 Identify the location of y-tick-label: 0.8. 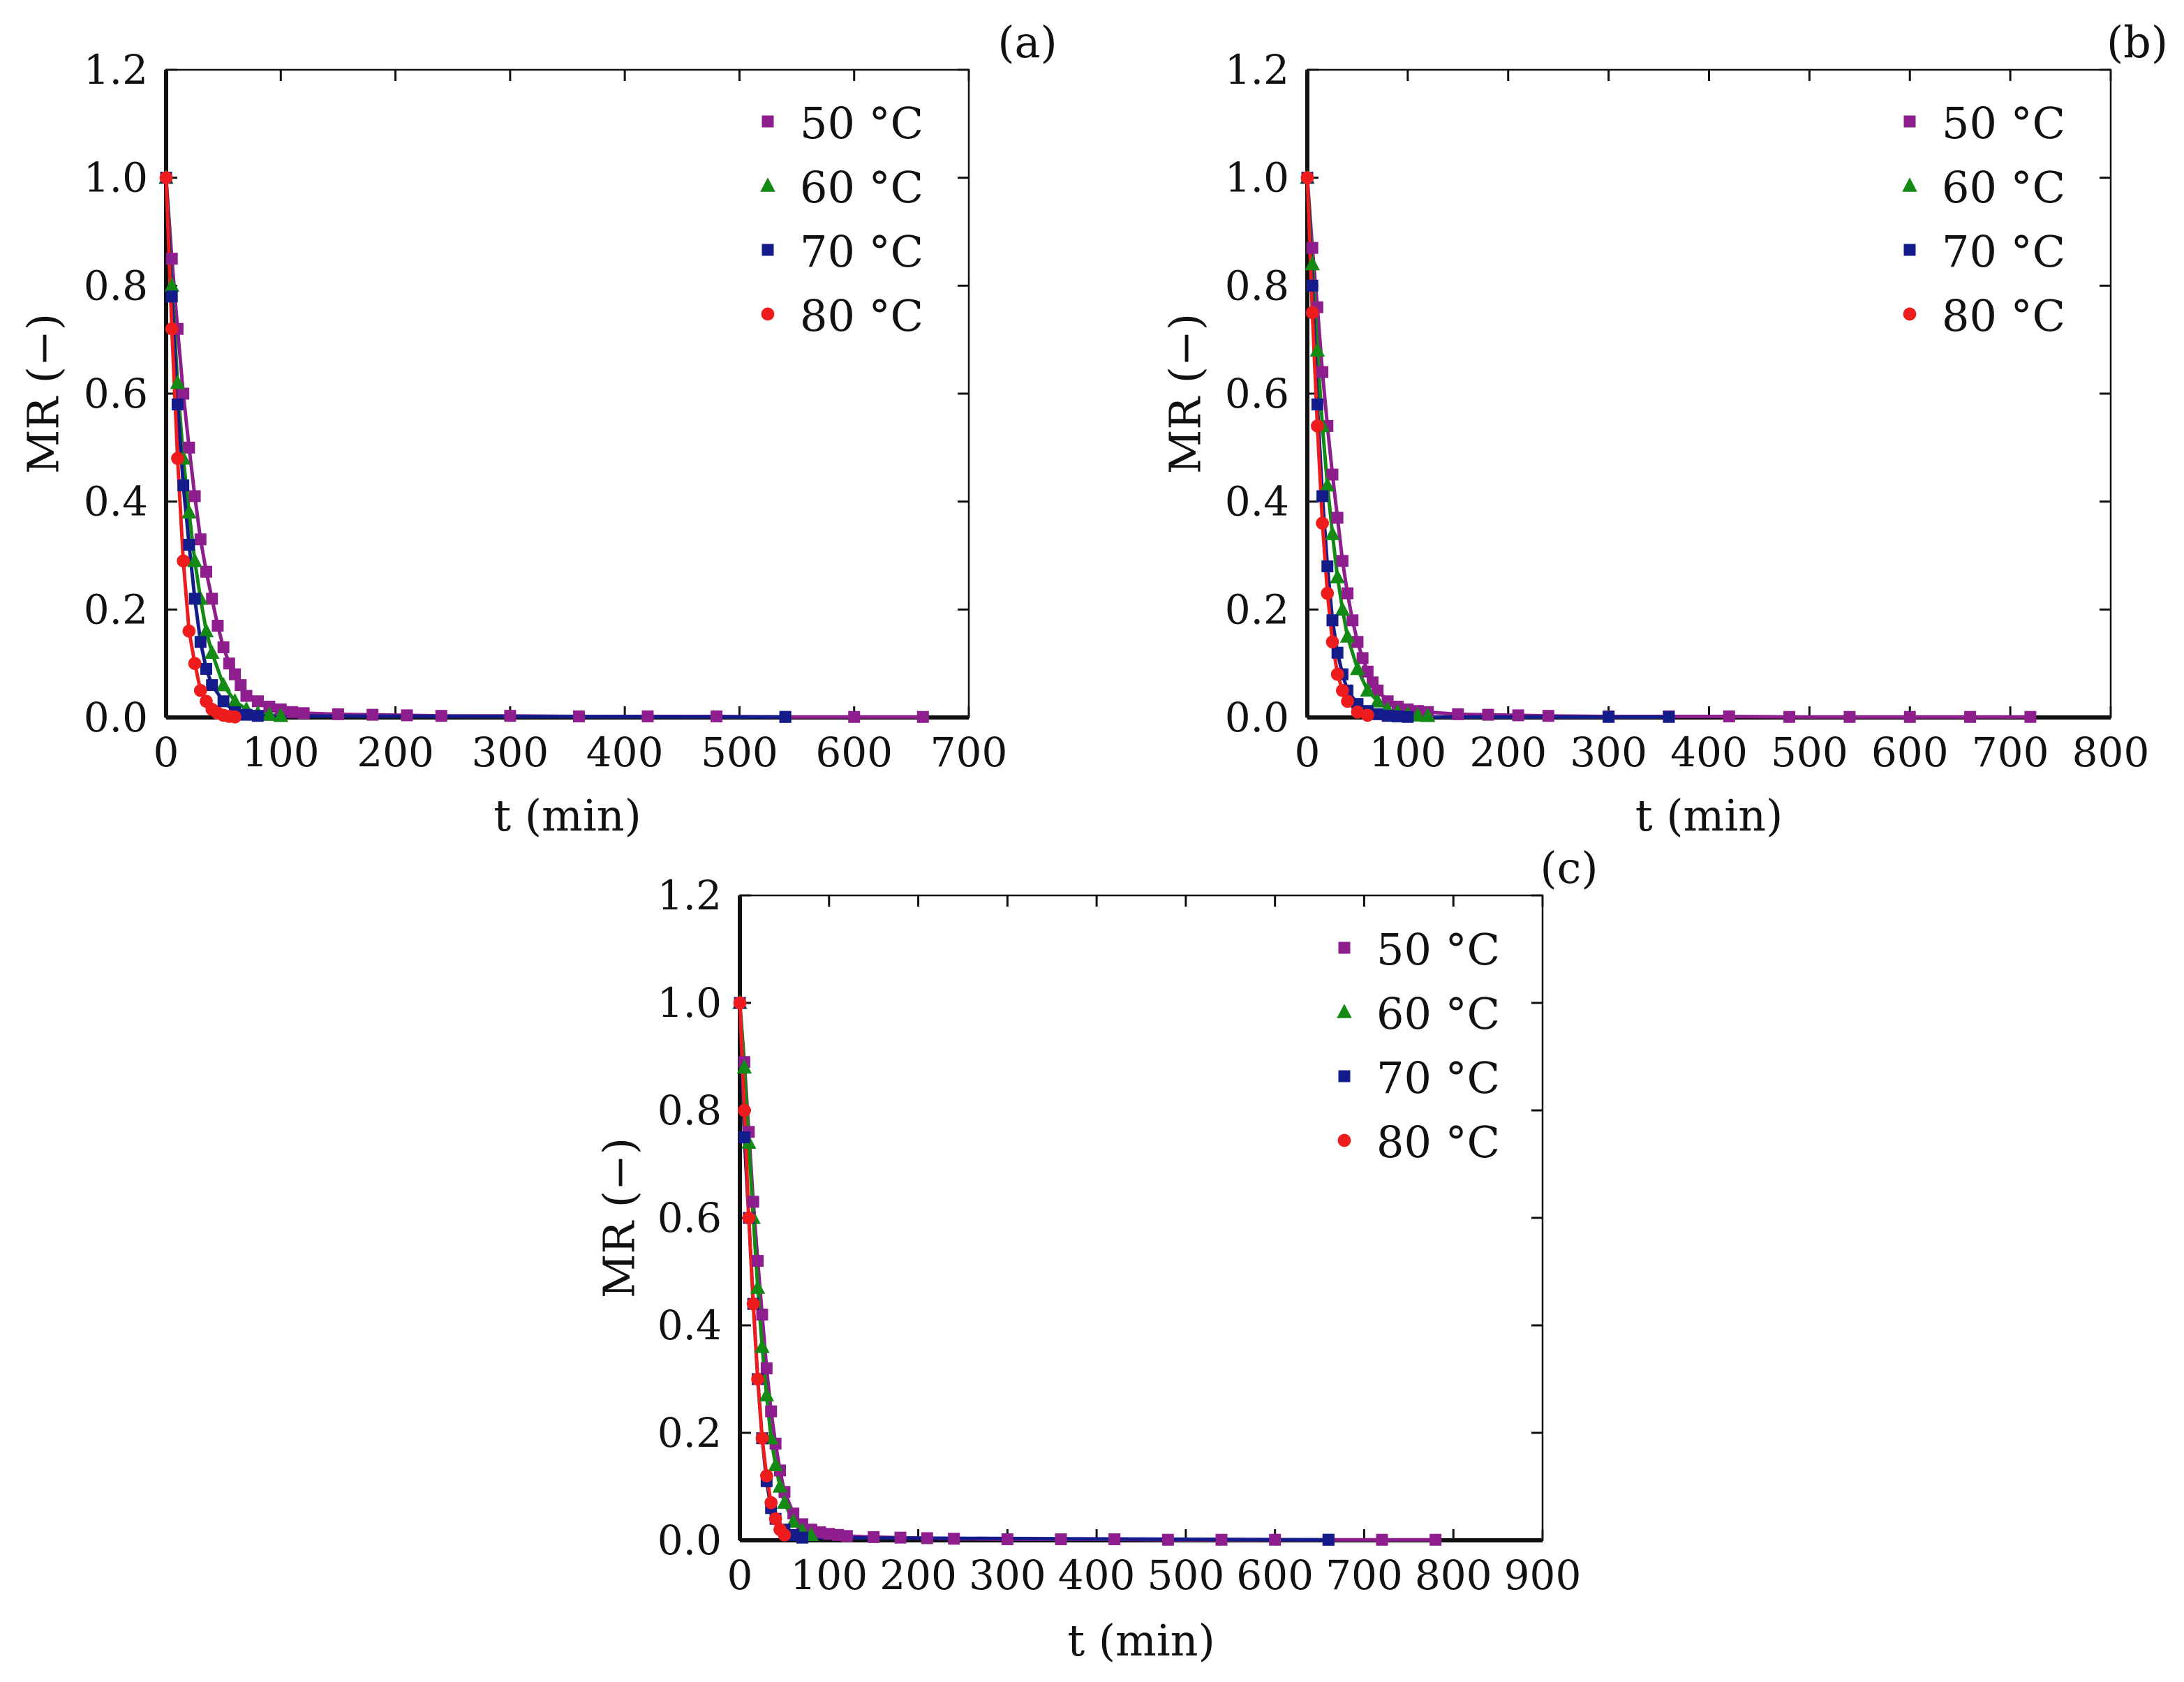
(690, 1110).